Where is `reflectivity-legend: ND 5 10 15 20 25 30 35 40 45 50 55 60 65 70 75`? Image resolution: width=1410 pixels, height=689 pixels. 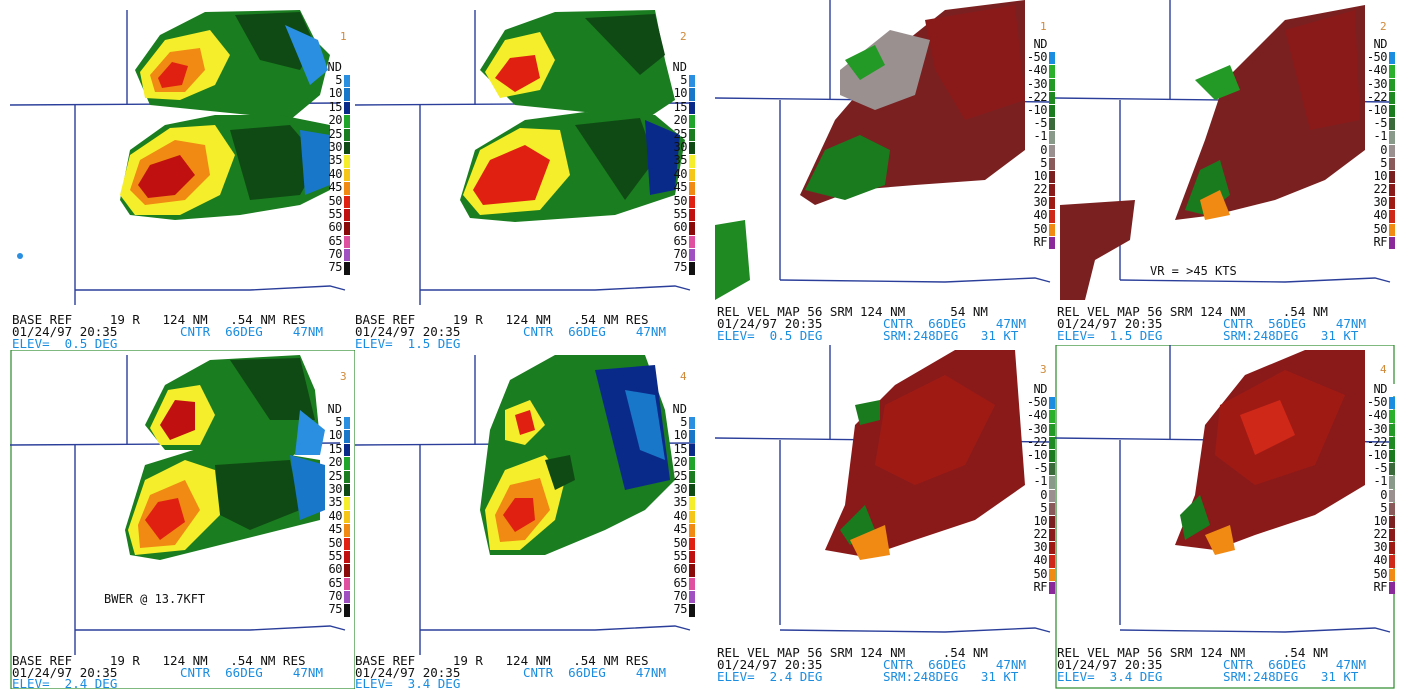
reflectivity-legend: ND 5 10 15 20 25 30 35 40 45 50 55 60 65 70 75 is located at coordinates (335, 509).